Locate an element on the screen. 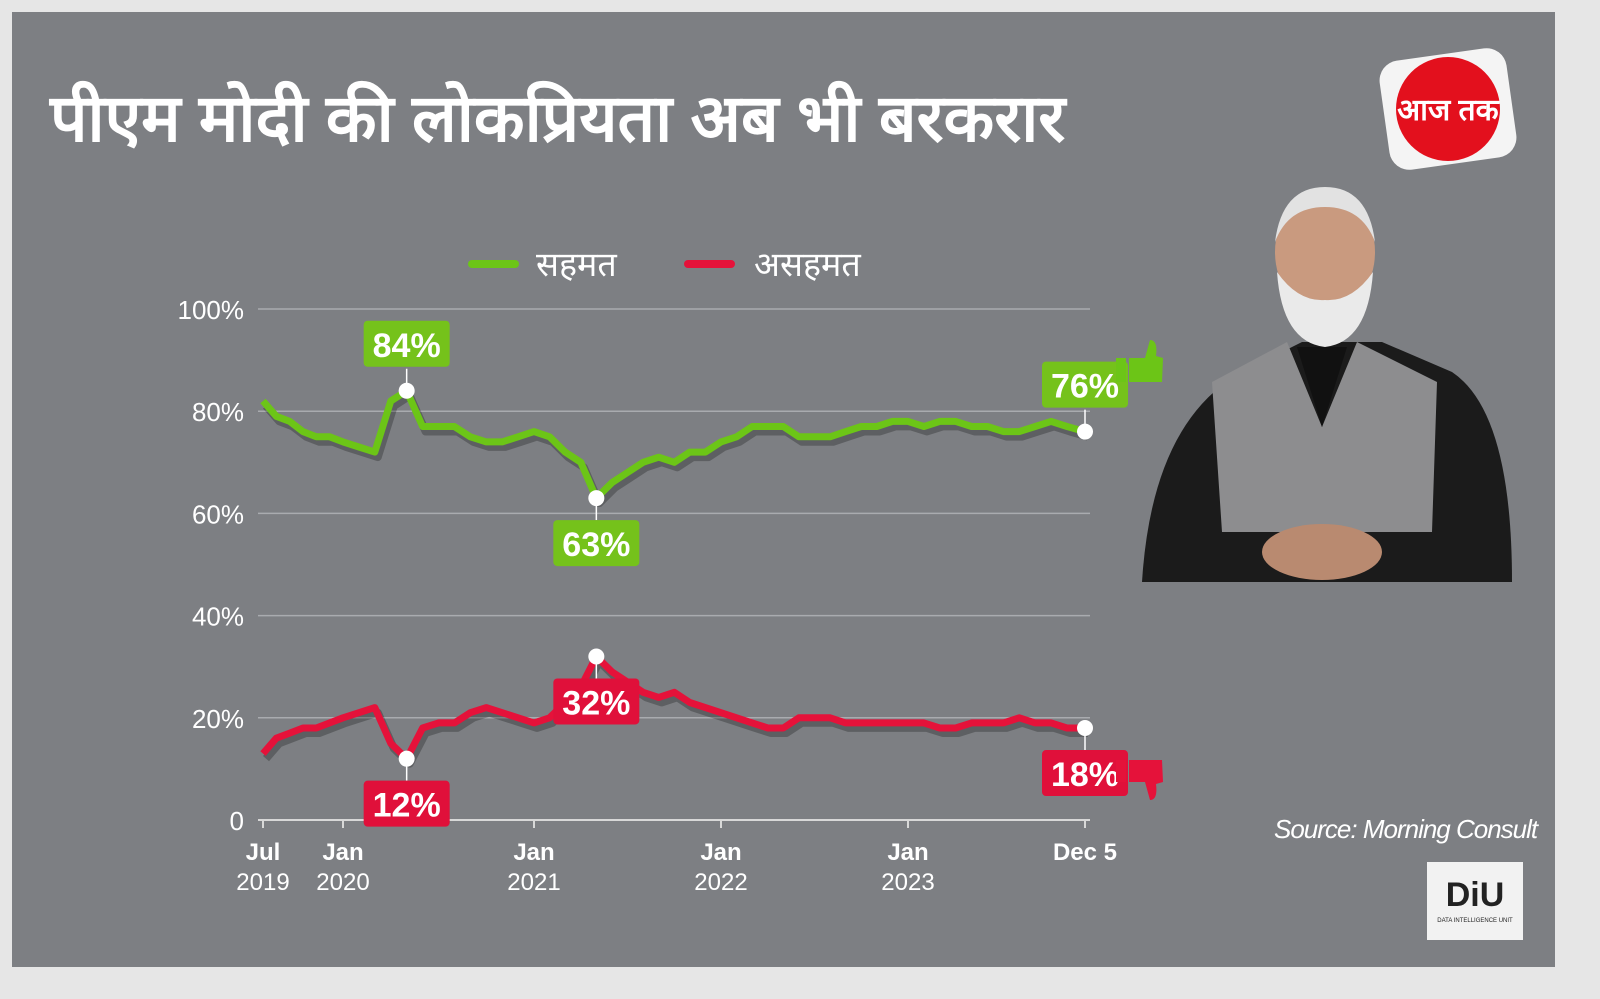  legend: सहमत असहमत is located at coordinates (664, 265).